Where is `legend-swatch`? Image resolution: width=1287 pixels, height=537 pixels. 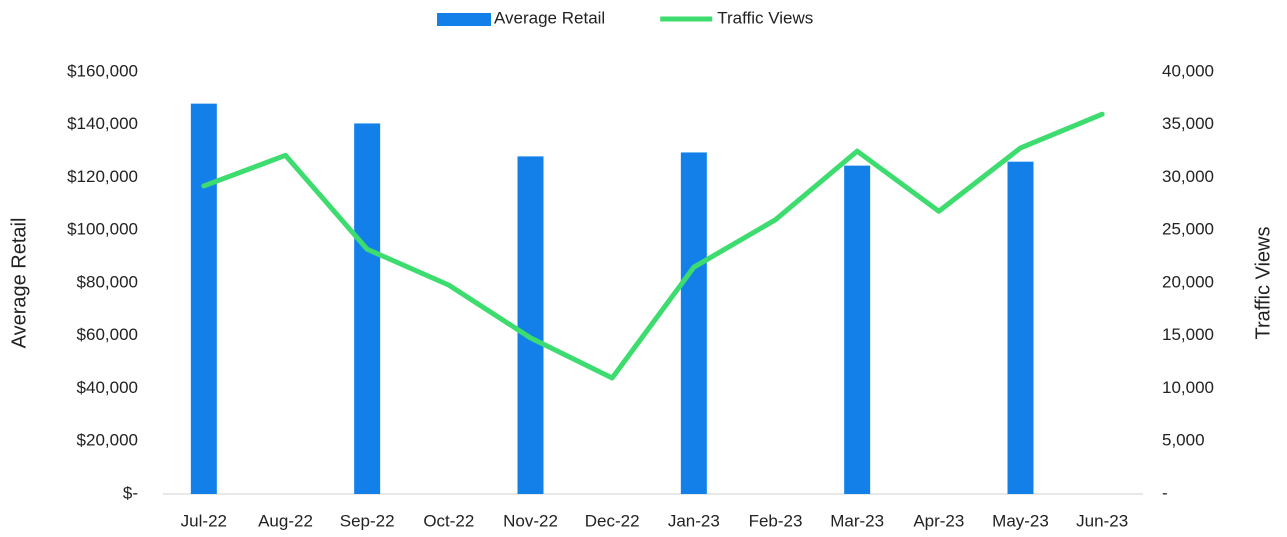
legend-swatch is located at coordinates (464, 19).